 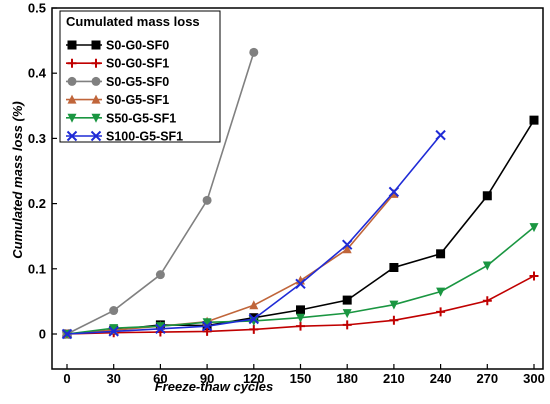 I want to click on y-tick-label: 0.3, so click(x=37, y=138).